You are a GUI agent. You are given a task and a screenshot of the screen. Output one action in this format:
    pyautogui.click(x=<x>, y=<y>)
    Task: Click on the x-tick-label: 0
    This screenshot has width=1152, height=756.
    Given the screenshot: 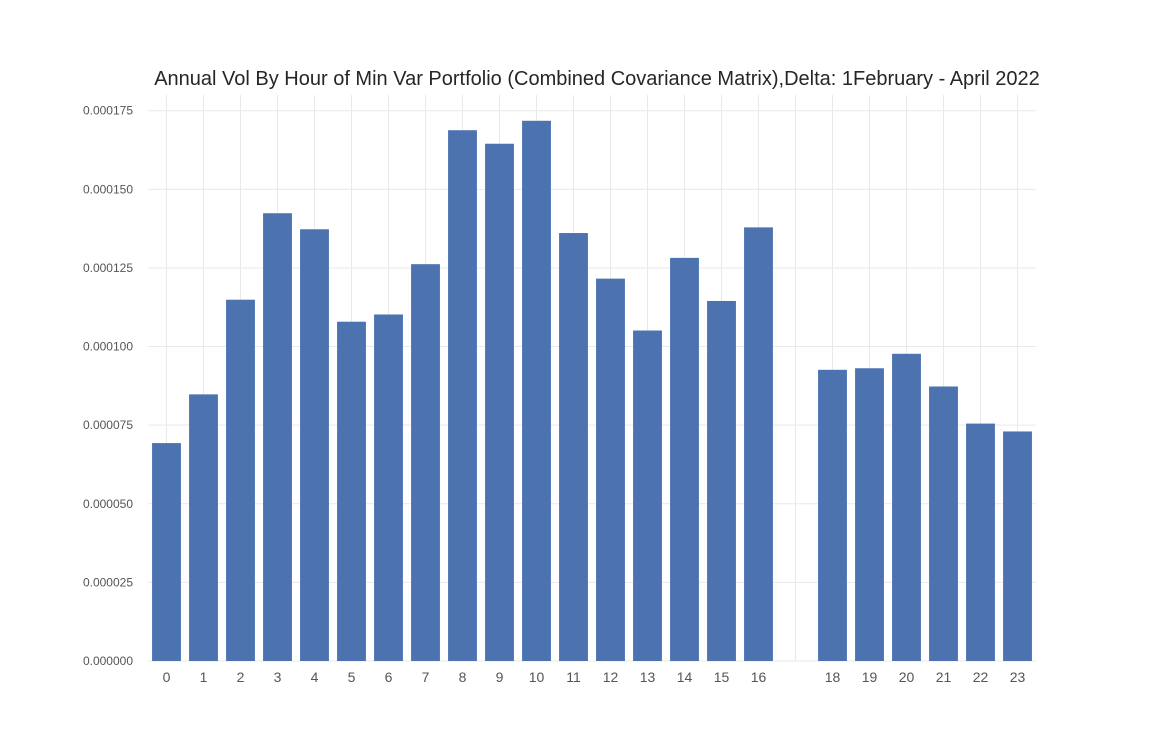 What is the action you would take?
    pyautogui.click(x=167, y=677)
    